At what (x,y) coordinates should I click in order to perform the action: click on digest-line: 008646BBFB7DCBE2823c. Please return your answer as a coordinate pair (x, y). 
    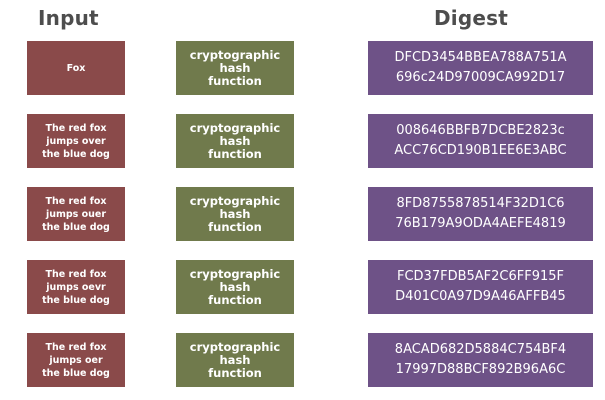
    Looking at the image, I should click on (480, 130).